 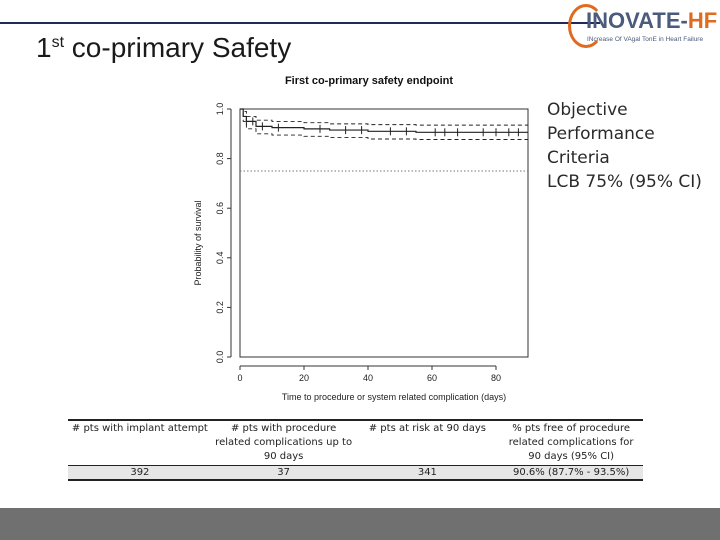 I want to click on logo-word-b: HF, so click(x=702, y=20).